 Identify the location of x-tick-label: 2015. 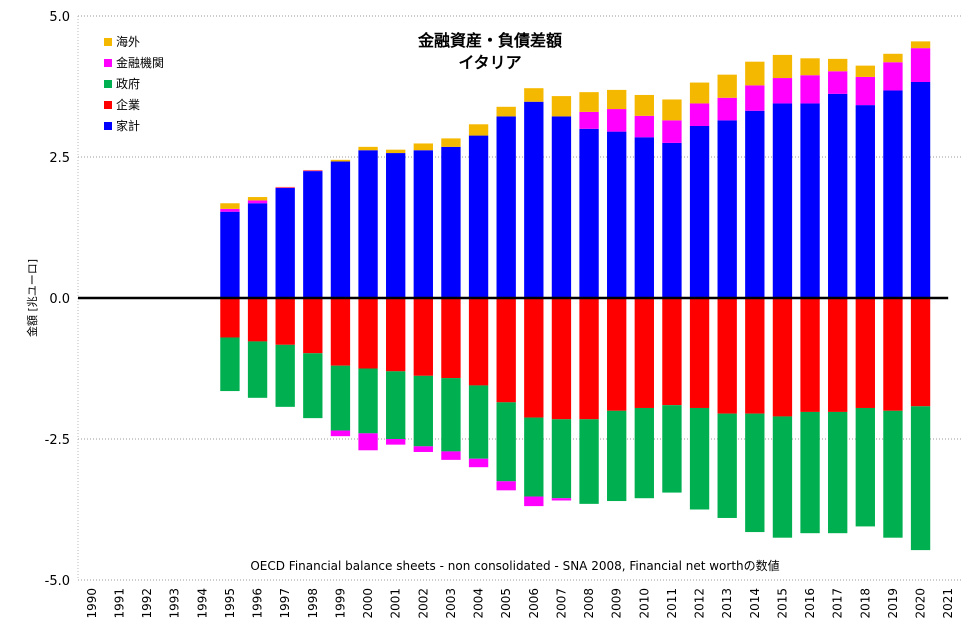
(782, 603).